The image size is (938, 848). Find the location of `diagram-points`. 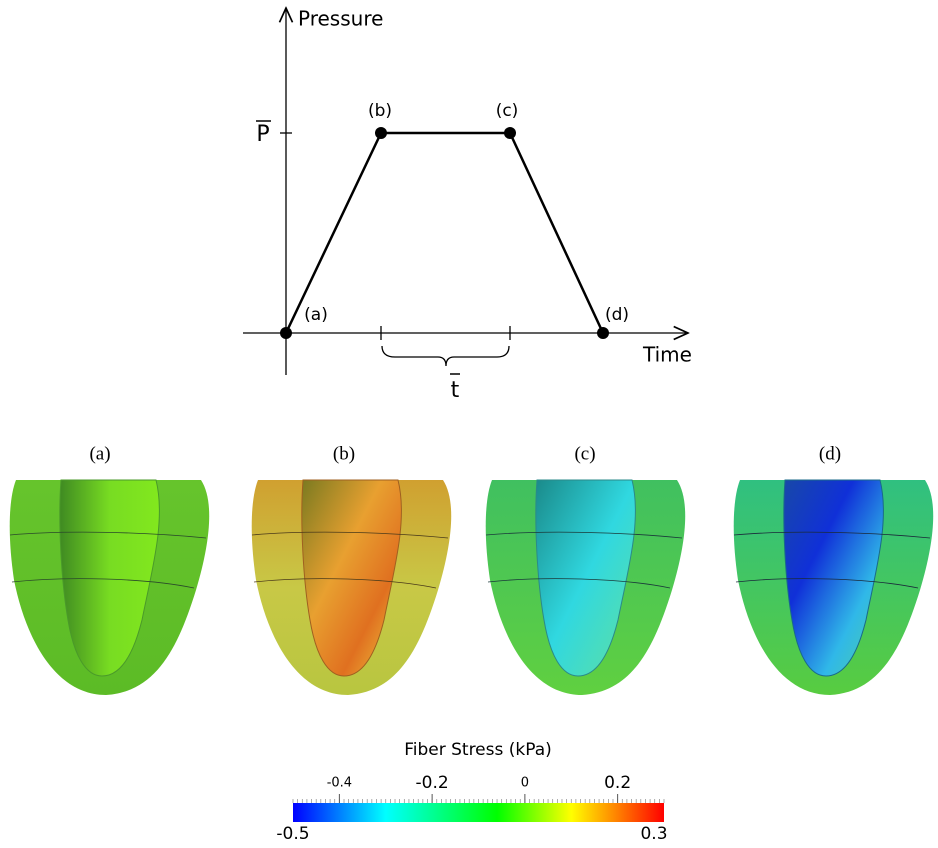

diagram-points is located at coordinates (444, 233).